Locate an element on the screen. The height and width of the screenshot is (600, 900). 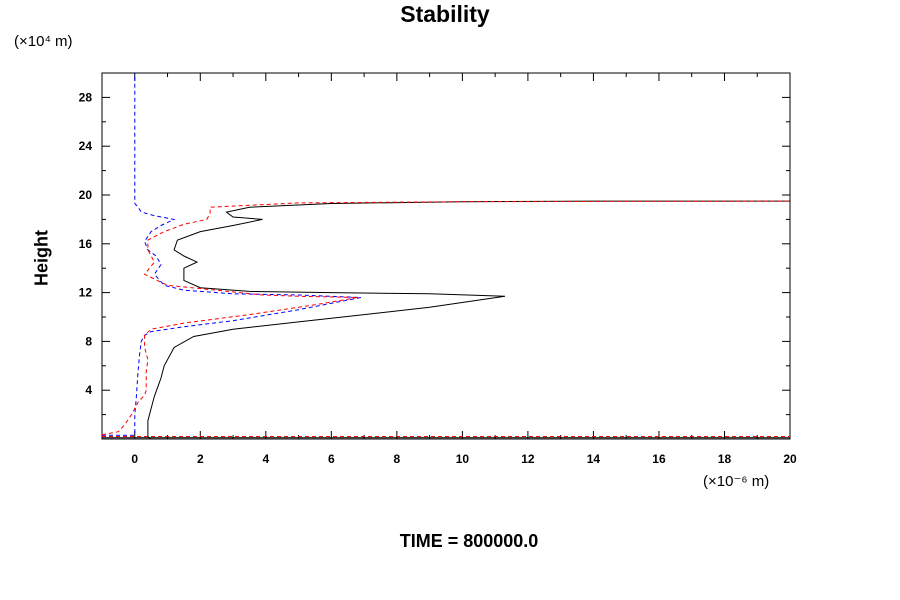
time-label: TIME = 800000.0 is located at coordinates (469, 541).